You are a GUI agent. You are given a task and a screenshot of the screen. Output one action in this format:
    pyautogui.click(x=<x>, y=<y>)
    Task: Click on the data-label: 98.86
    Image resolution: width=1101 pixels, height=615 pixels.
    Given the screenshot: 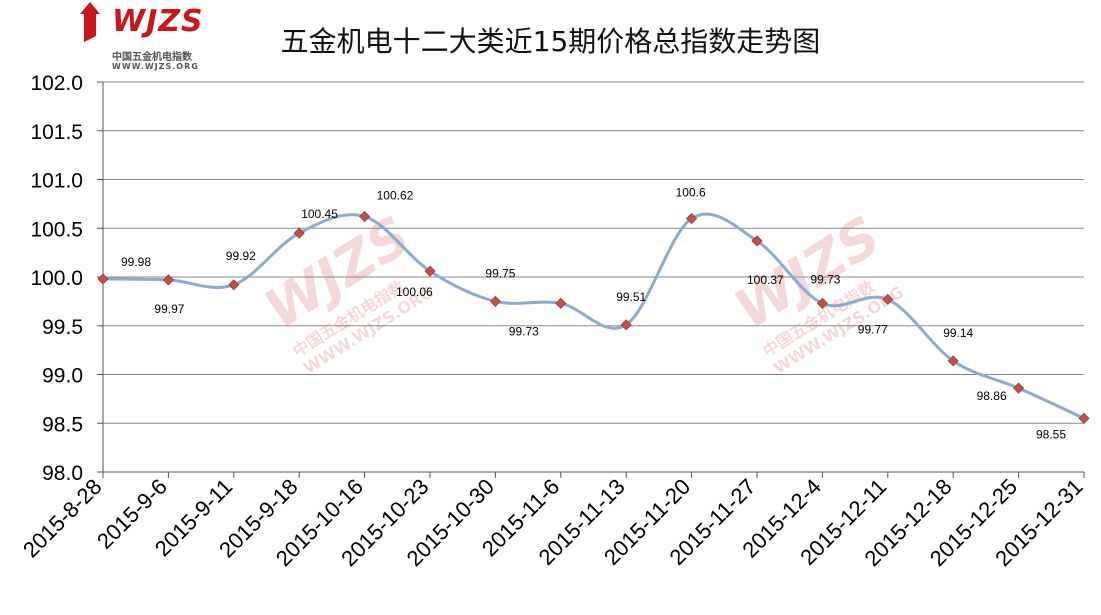 What is the action you would take?
    pyautogui.click(x=992, y=396)
    